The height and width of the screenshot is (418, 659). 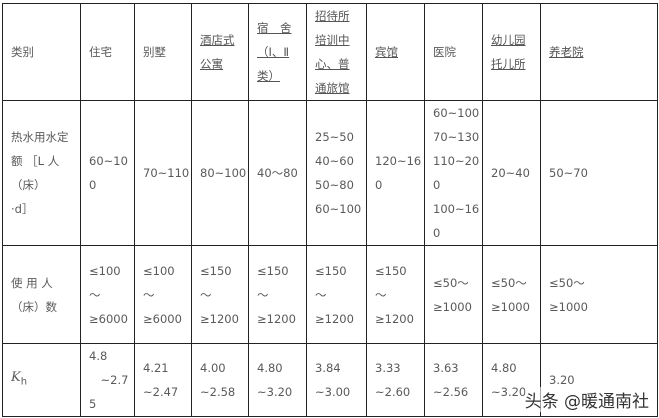 What do you see at coordinates (277, 52) in the screenshot?
I see `header-cell-link: 宿 舍 （Ⅰ、Ⅱ 类）` at bounding box center [277, 52].